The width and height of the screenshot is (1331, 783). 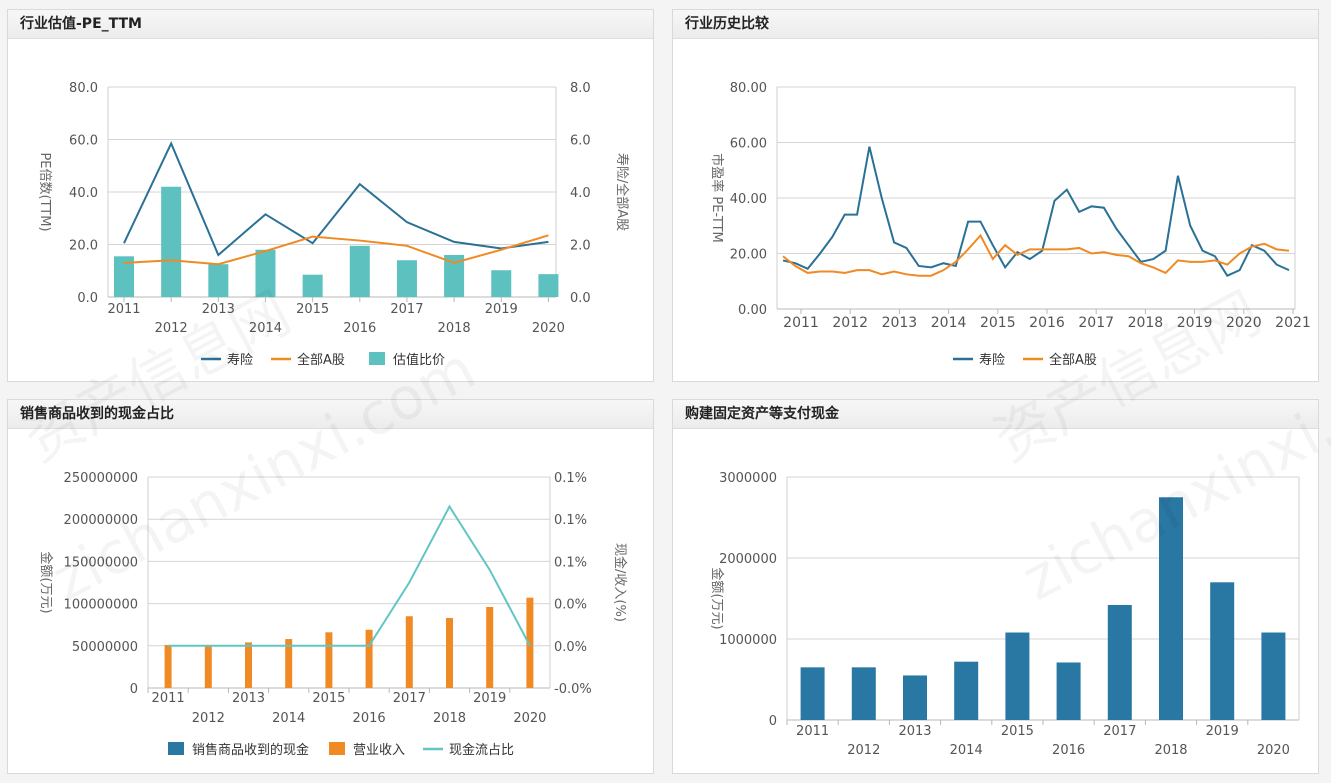 What do you see at coordinates (622, 192) in the screenshot?
I see `y2-axis-title: 寿险/全部A股` at bounding box center [622, 192].